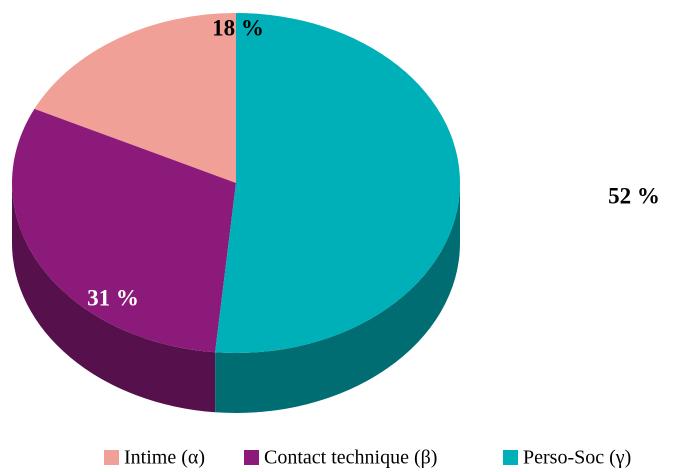  What do you see at coordinates (238, 27) in the screenshot?
I see `value-label: 18 %` at bounding box center [238, 27].